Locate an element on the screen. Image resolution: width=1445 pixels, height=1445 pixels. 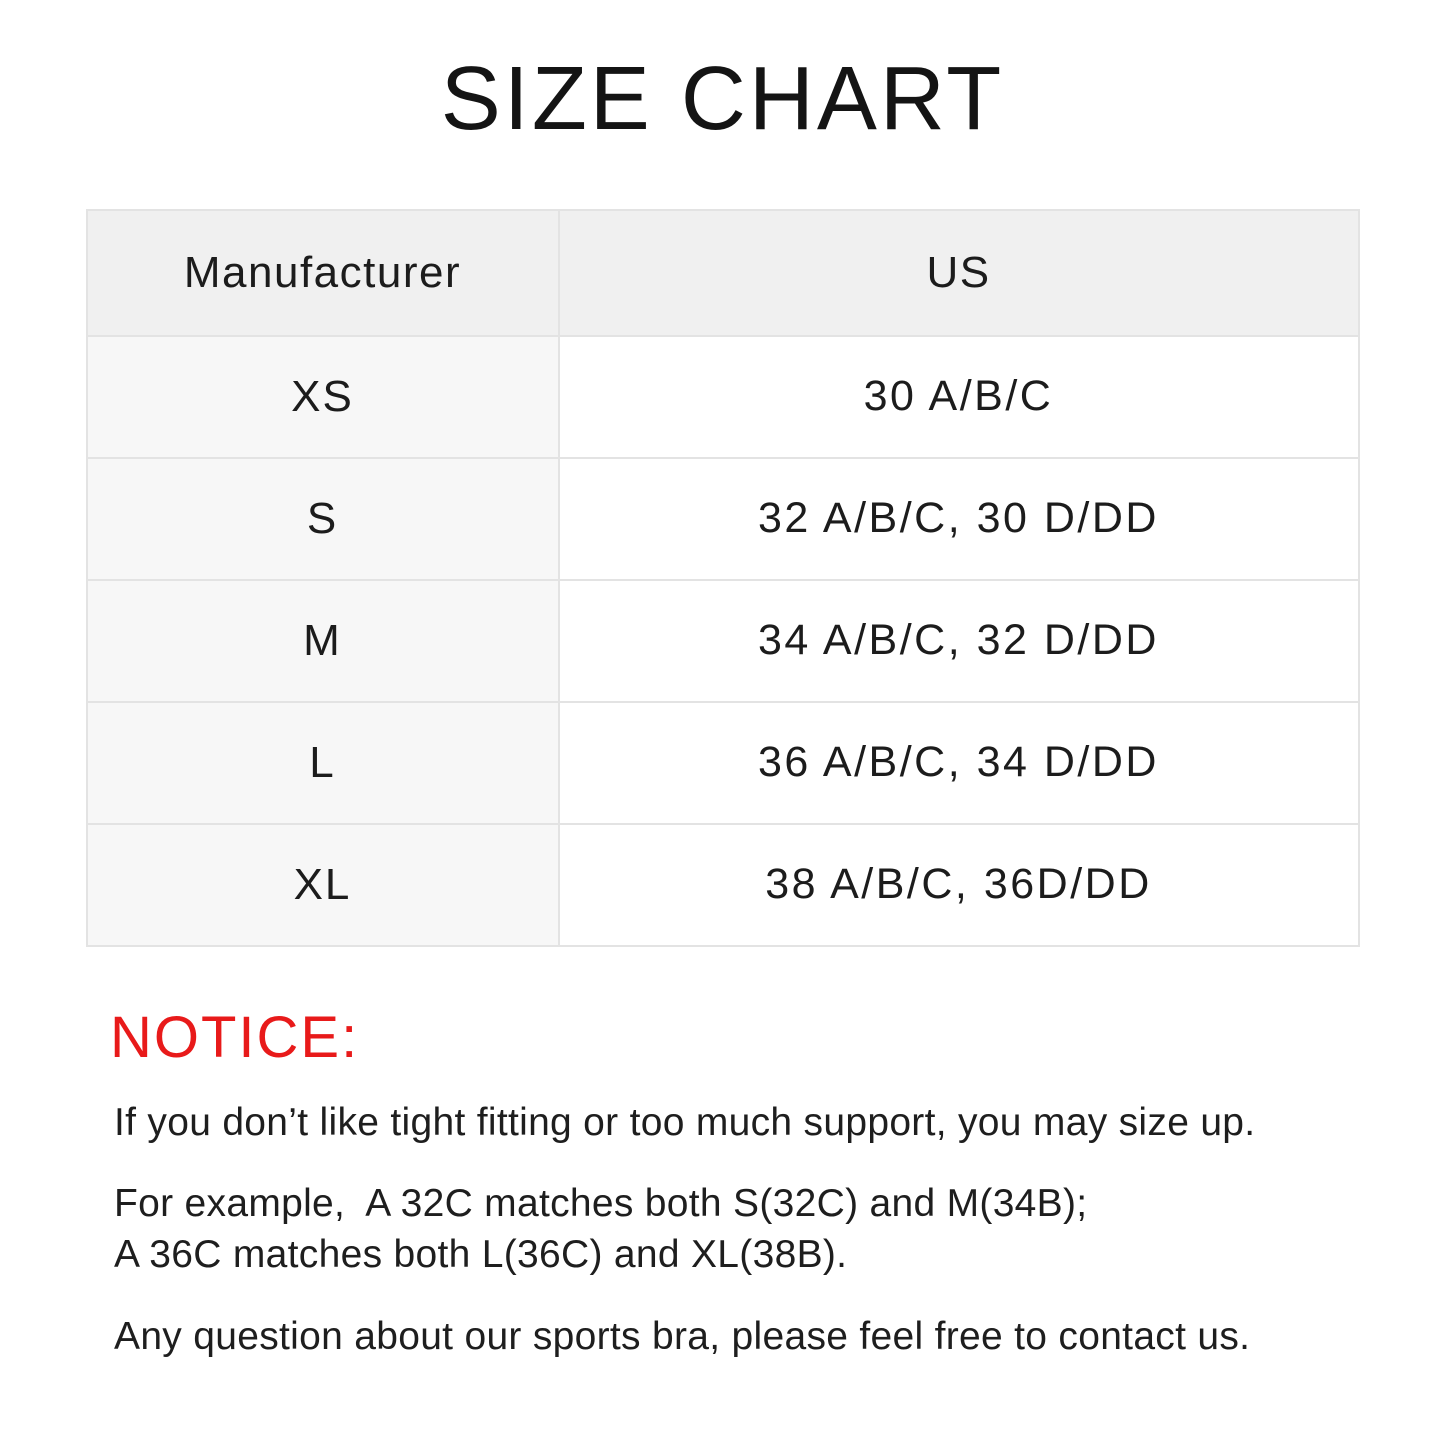
table-row: XS 30 A/B/C is located at coordinates (722, 396).